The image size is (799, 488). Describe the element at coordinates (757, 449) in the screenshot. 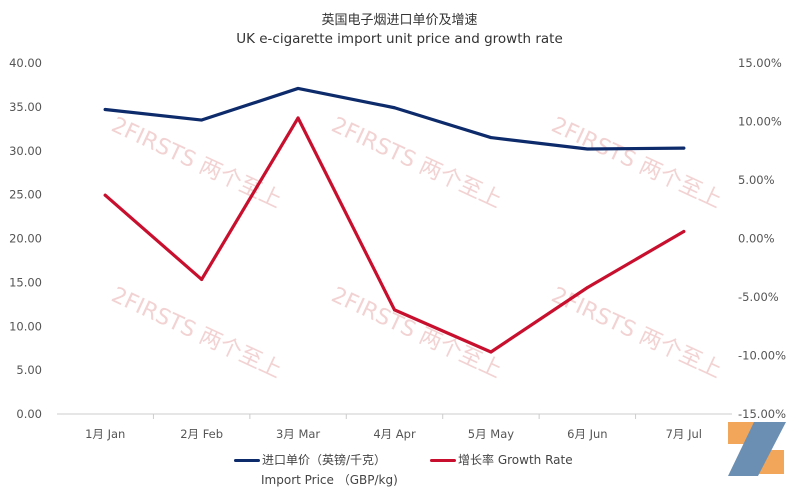

I see `logo-icon` at that location.